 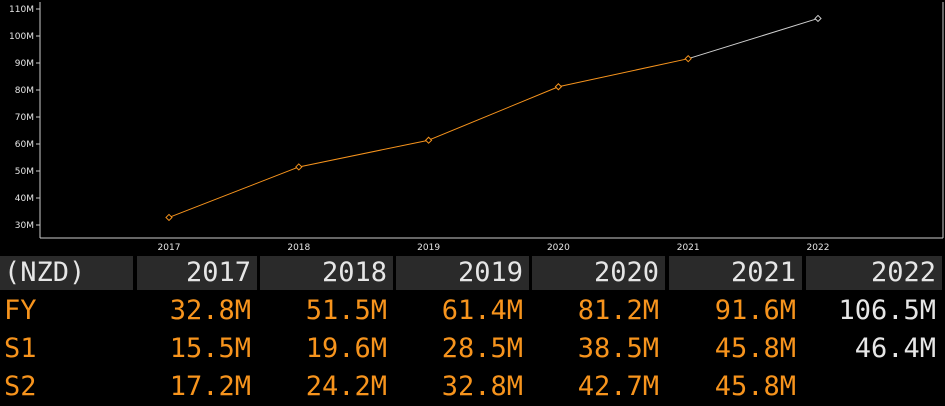 I want to click on value-cell: 15.5M, so click(x=210, y=348).